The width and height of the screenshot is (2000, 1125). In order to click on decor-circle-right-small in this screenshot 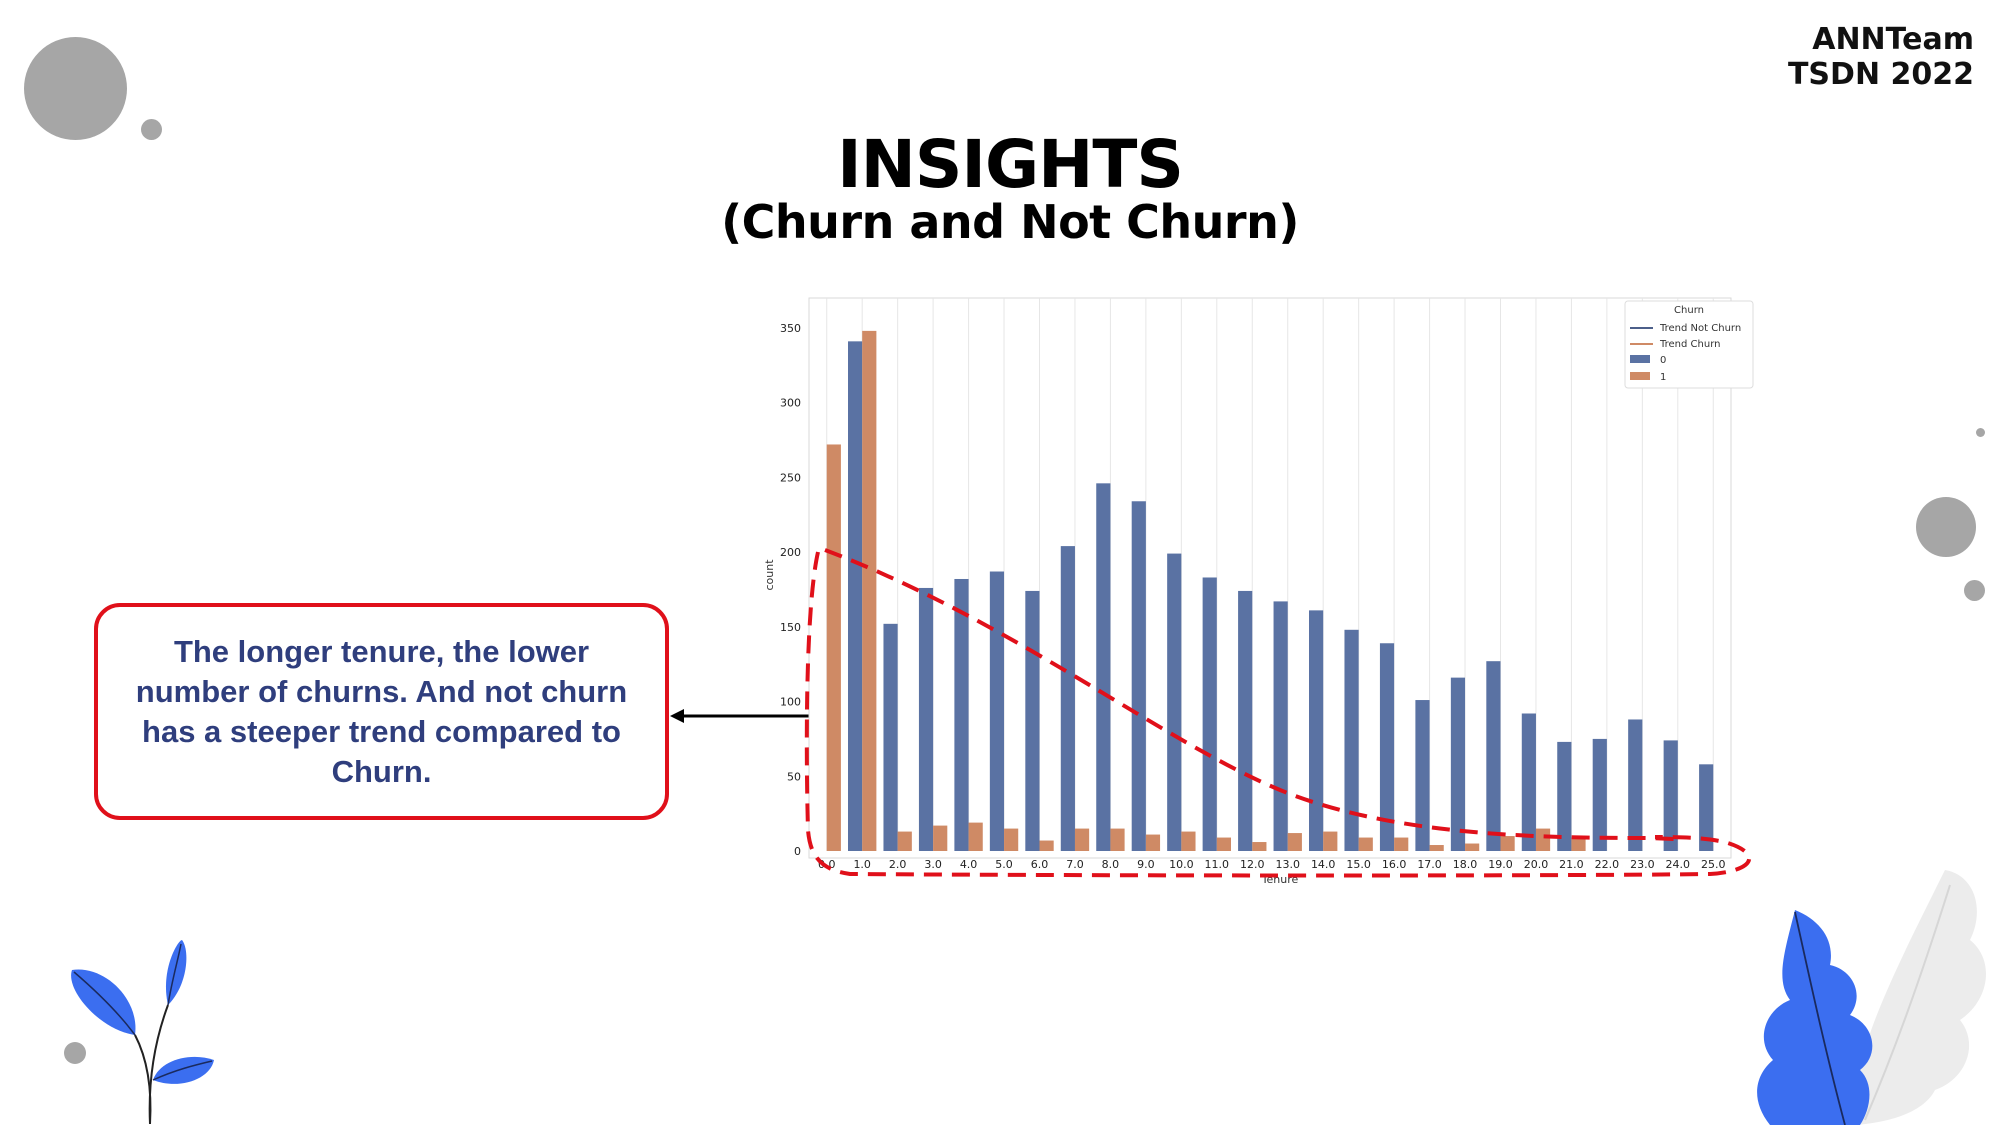, I will do `click(1974, 590)`.